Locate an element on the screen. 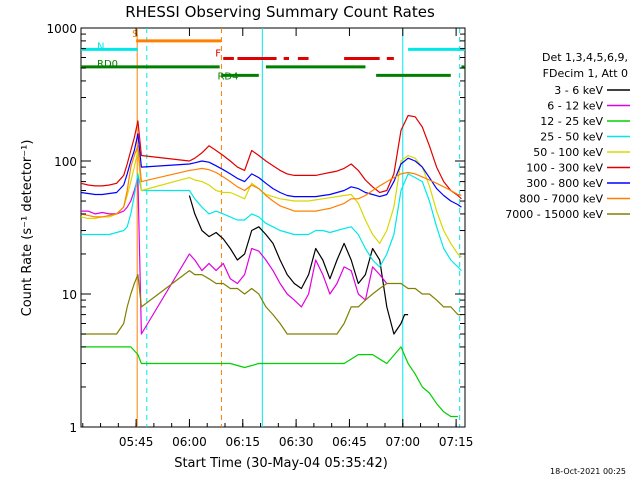  legend-label-1: 6 - 12 keV is located at coordinates (575, 106).